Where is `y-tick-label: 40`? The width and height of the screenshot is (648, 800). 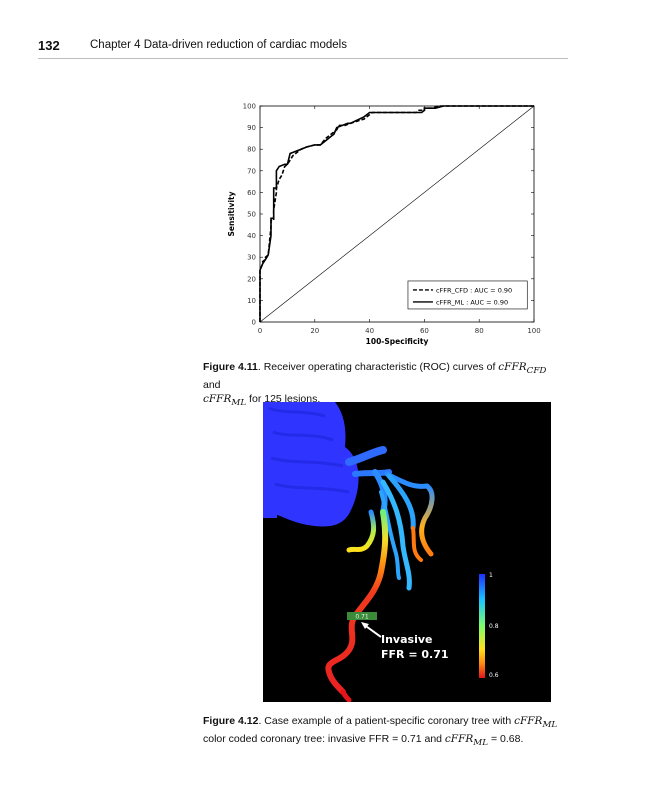
y-tick-label: 40 is located at coordinates (251, 236).